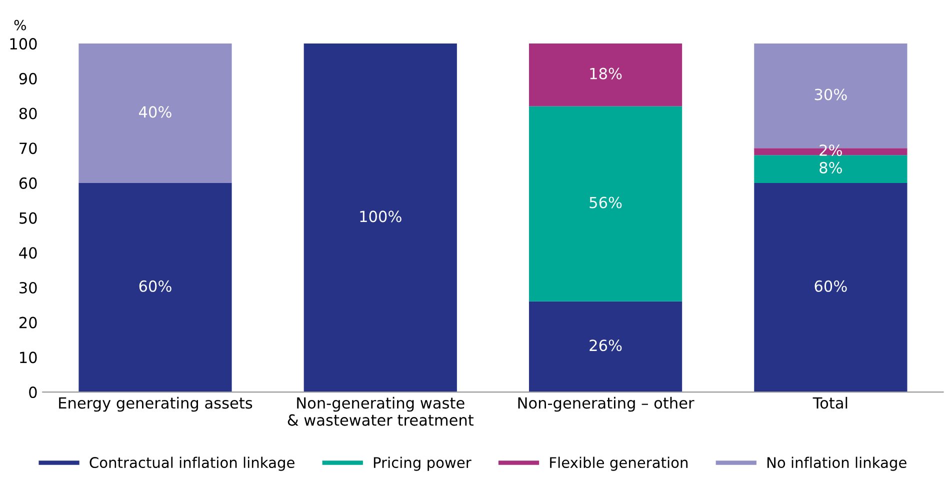  Describe the element at coordinates (830, 94) in the screenshot. I see `data-label: 30%` at that location.